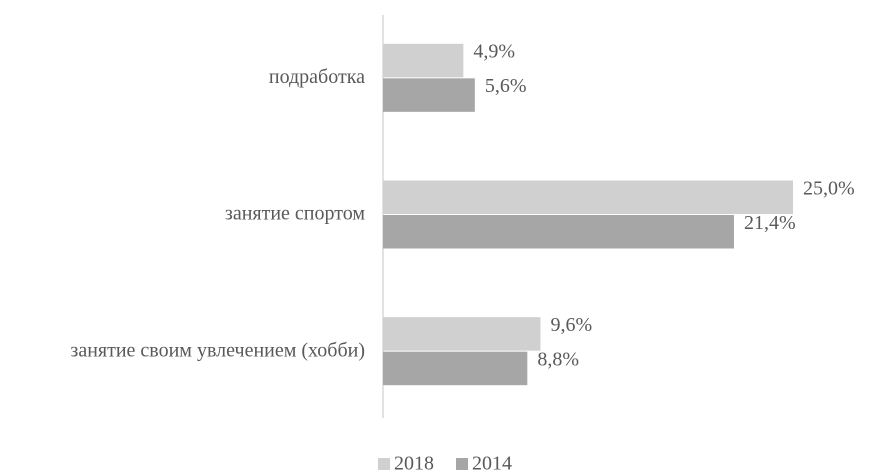 This screenshot has height=473, width=871. I want to click on y-tick-label: подработка, so click(317, 77).